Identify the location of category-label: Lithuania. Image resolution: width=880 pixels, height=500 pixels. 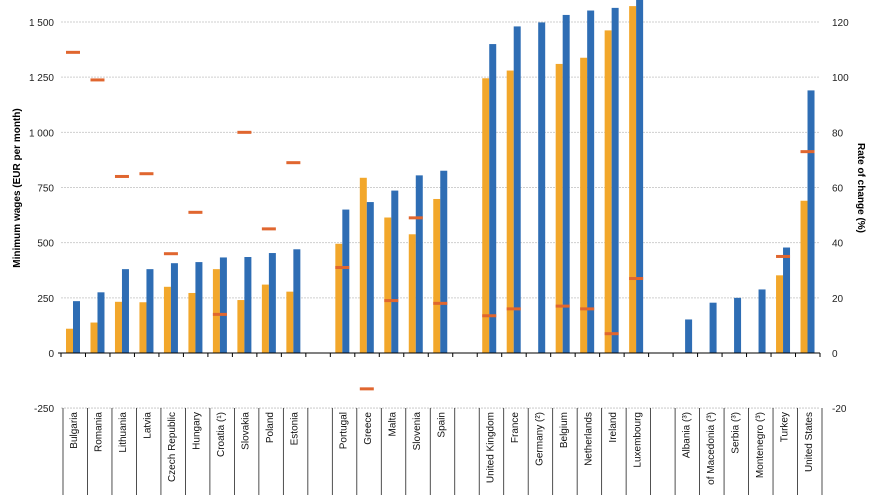
(123, 432).